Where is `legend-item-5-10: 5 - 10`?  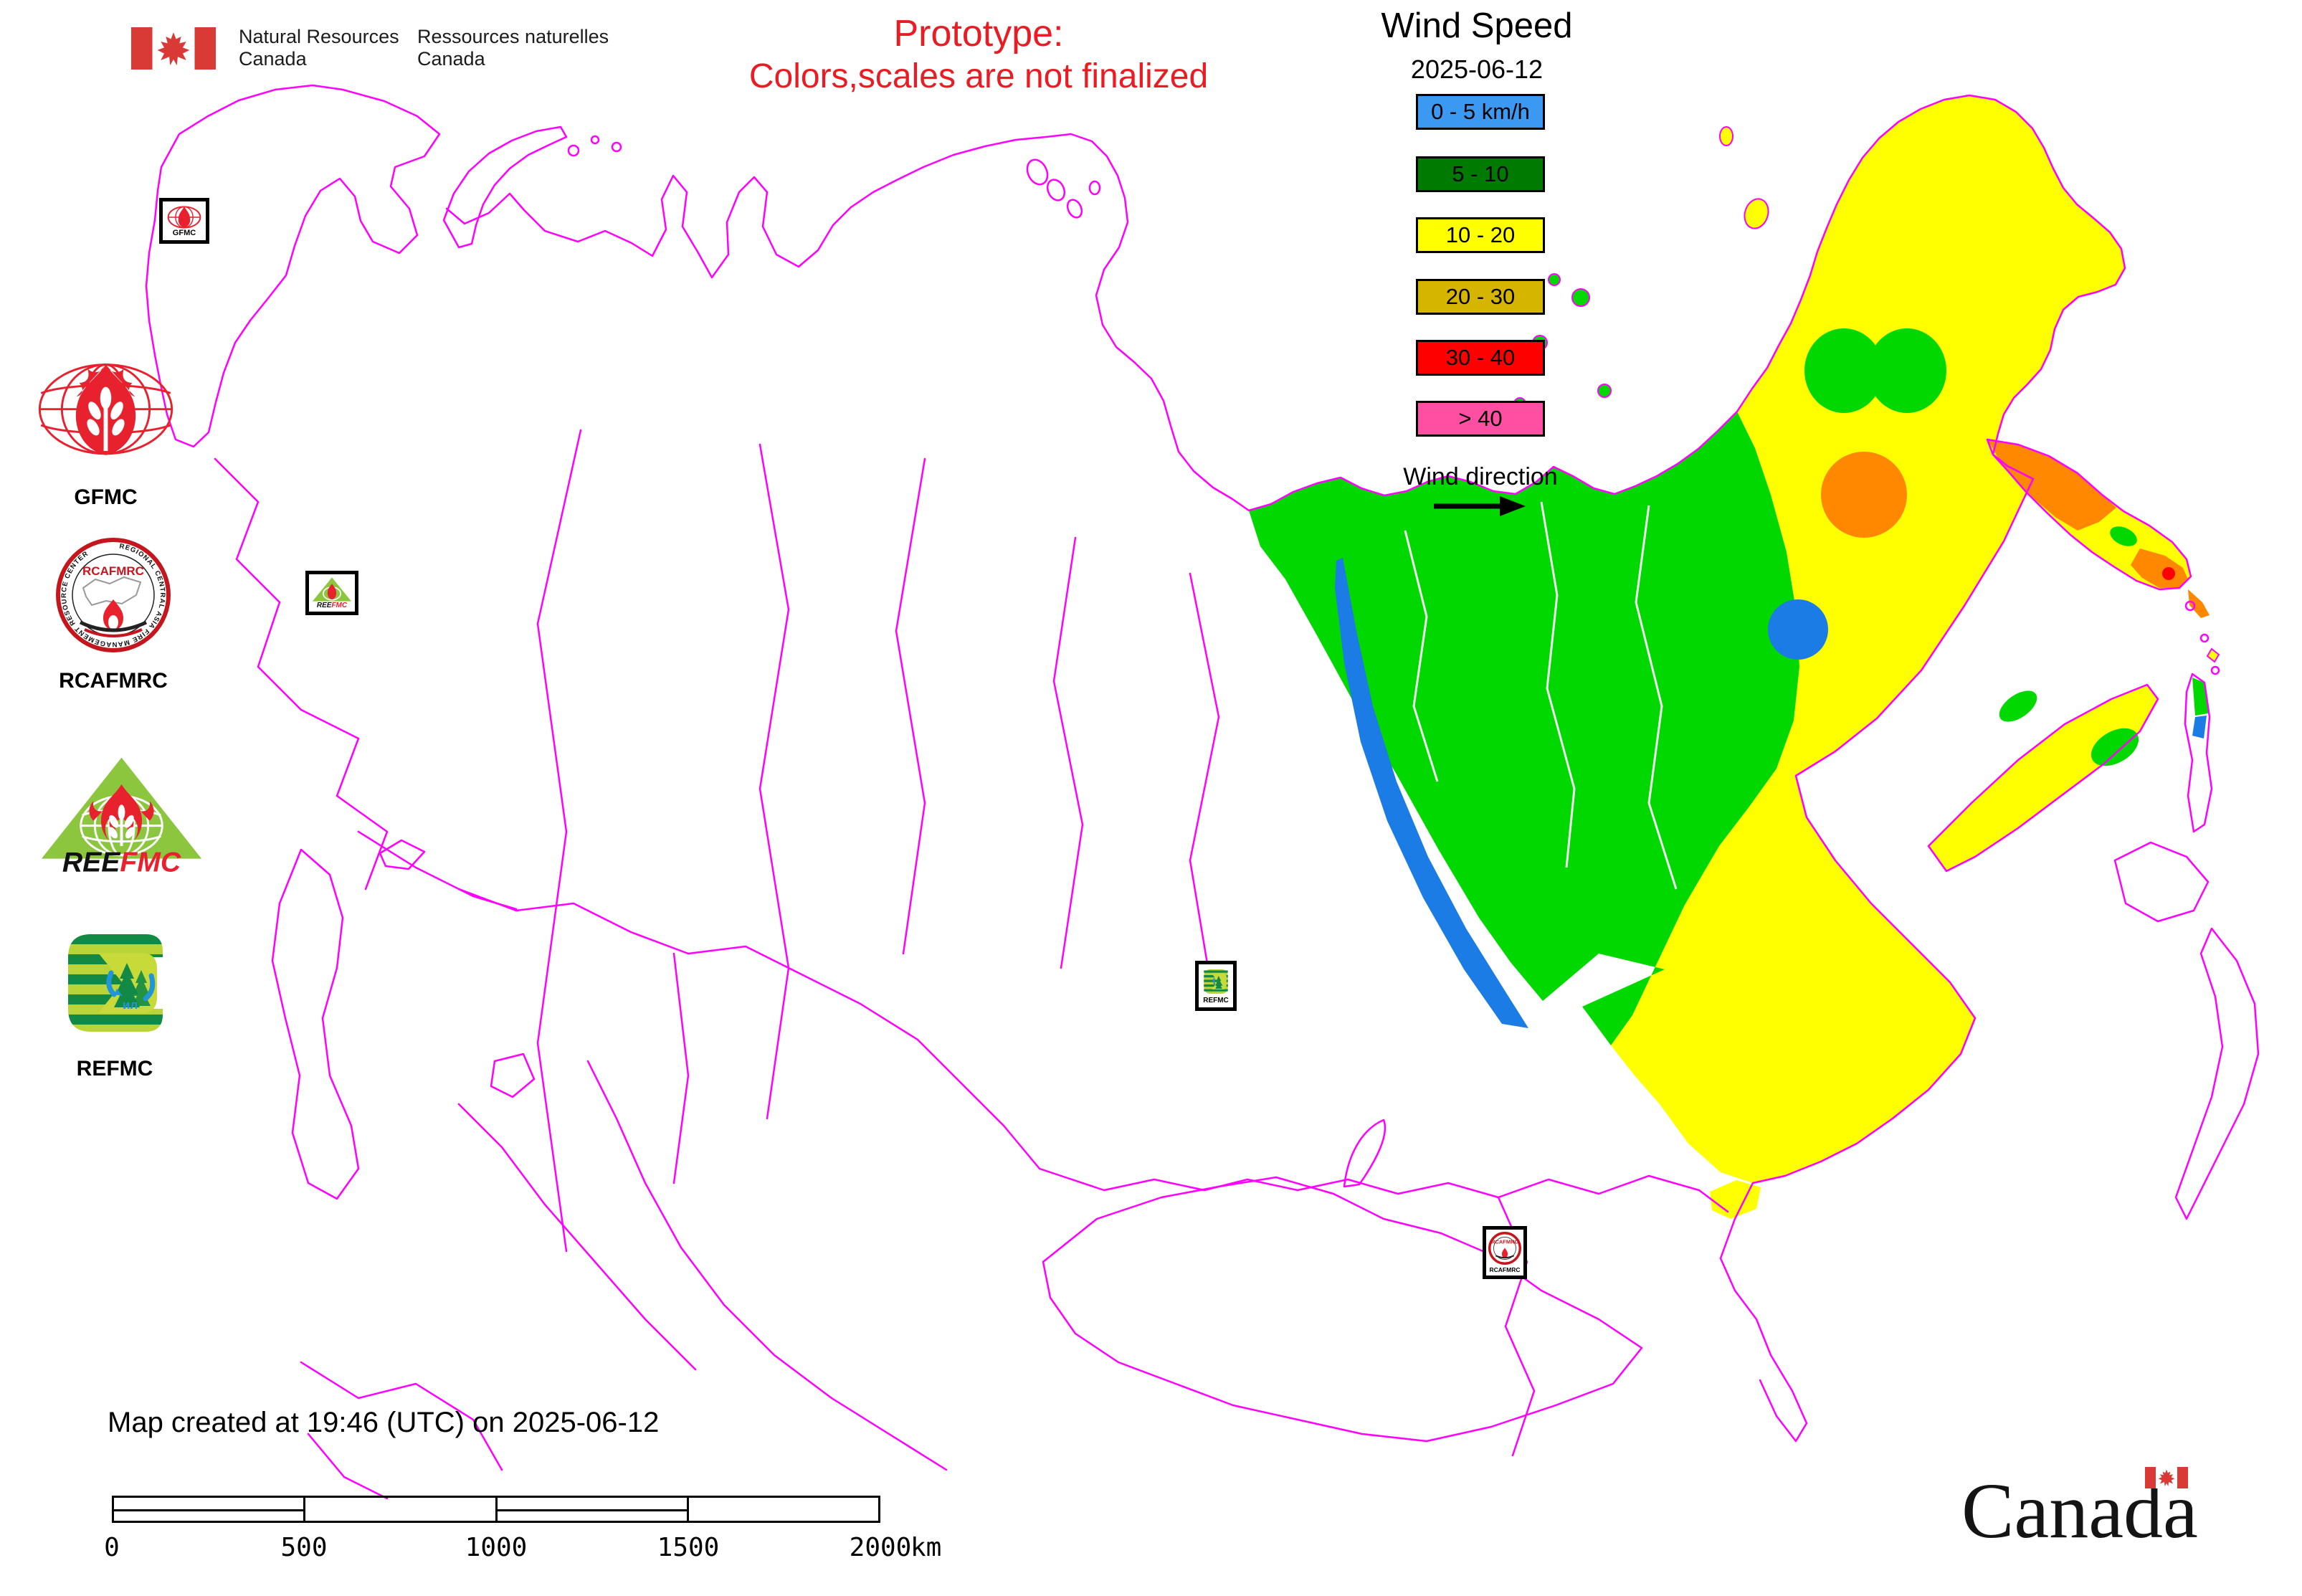 legend-item-5-10: 5 - 10 is located at coordinates (1481, 174).